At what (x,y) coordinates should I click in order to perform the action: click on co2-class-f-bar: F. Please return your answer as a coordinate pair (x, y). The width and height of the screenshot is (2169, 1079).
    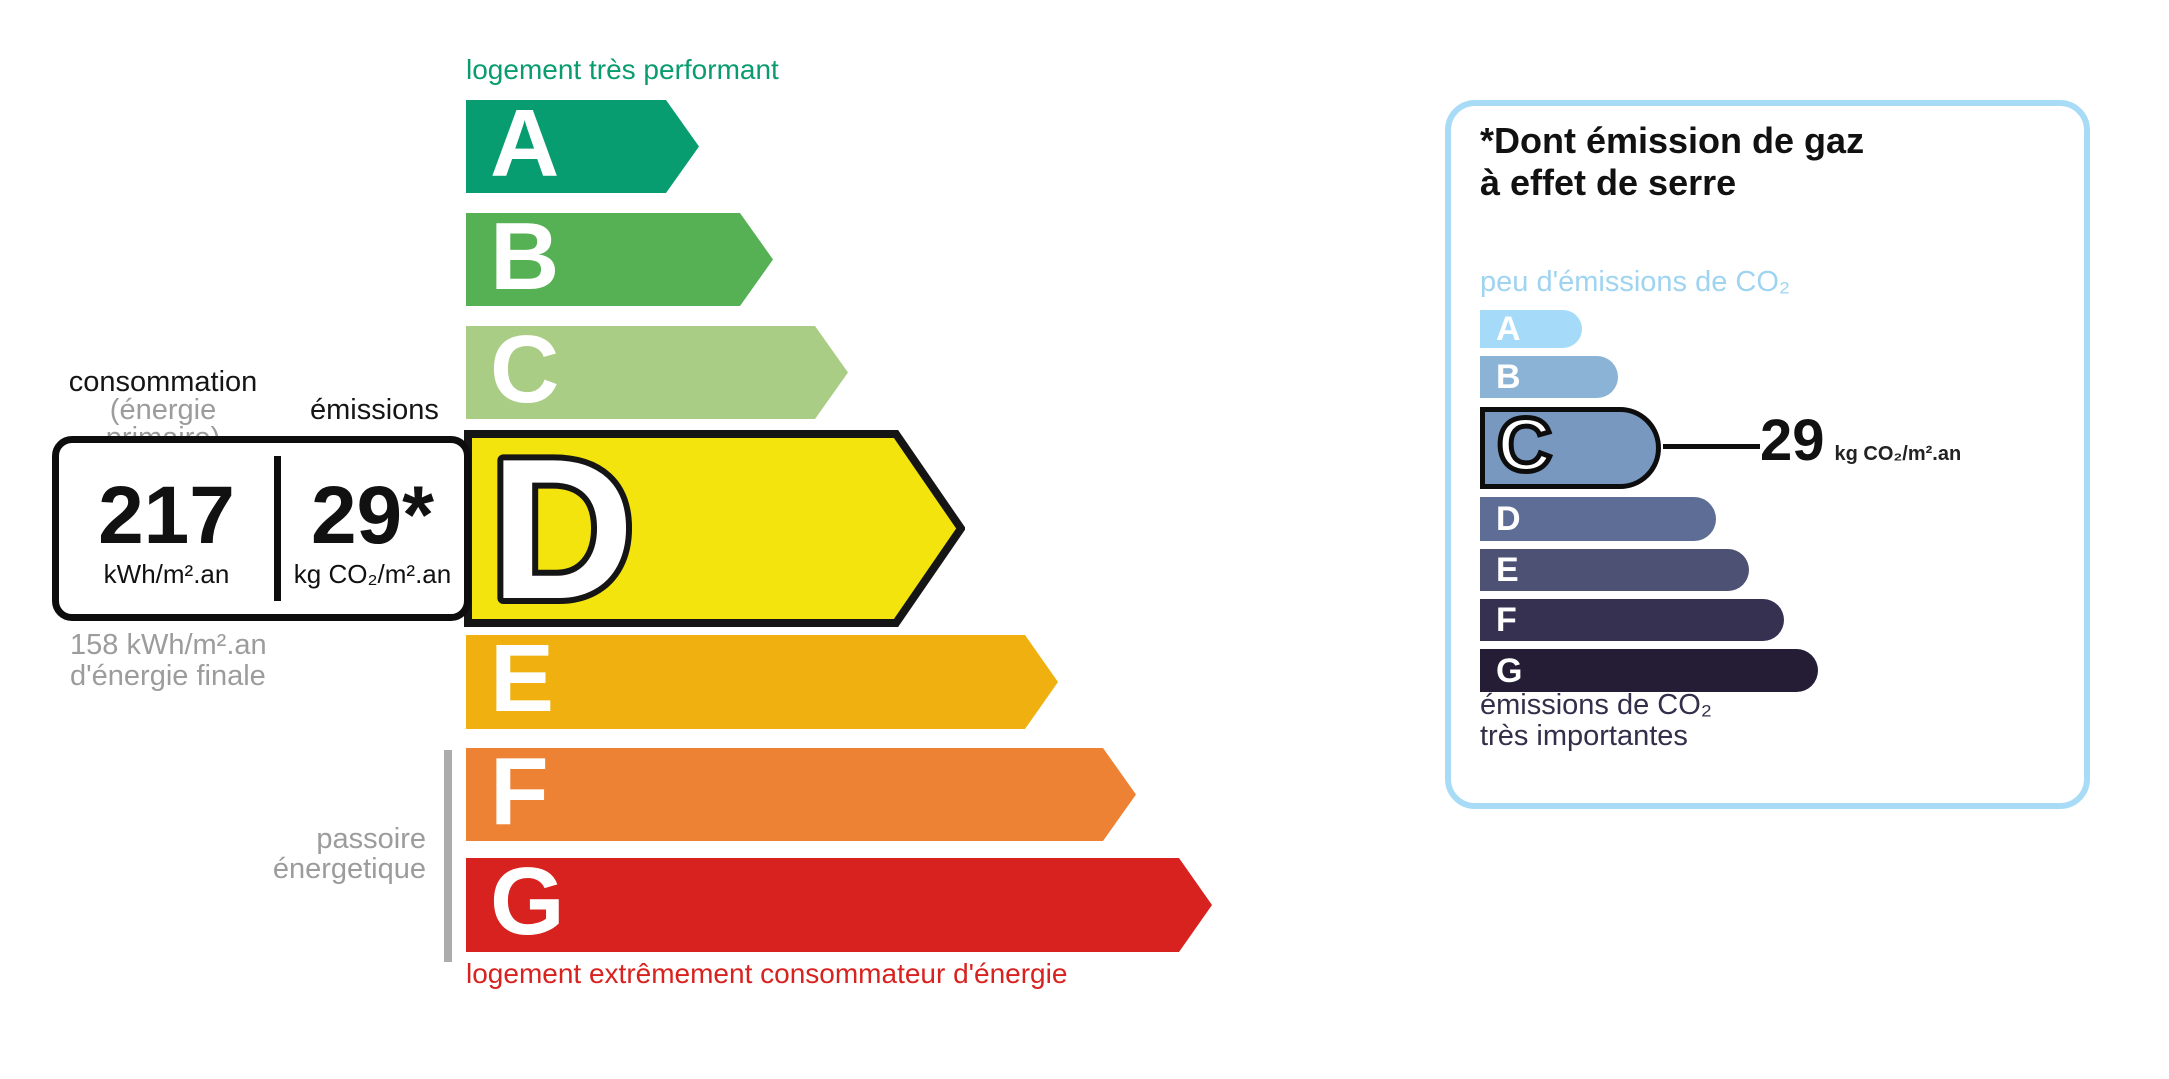
    Looking at the image, I should click on (1632, 620).